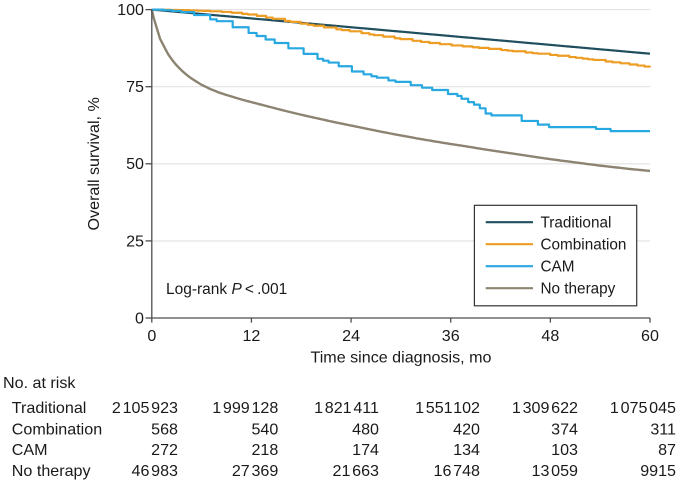  What do you see at coordinates (135, 241) in the screenshot?
I see `svg-text: 25` at bounding box center [135, 241].